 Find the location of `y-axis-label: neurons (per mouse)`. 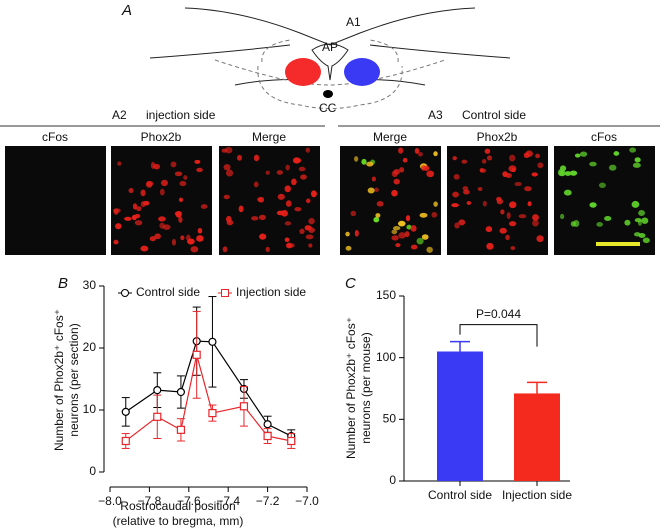

y-axis-label: neurons (per mouse) is located at coordinates (366, 387).